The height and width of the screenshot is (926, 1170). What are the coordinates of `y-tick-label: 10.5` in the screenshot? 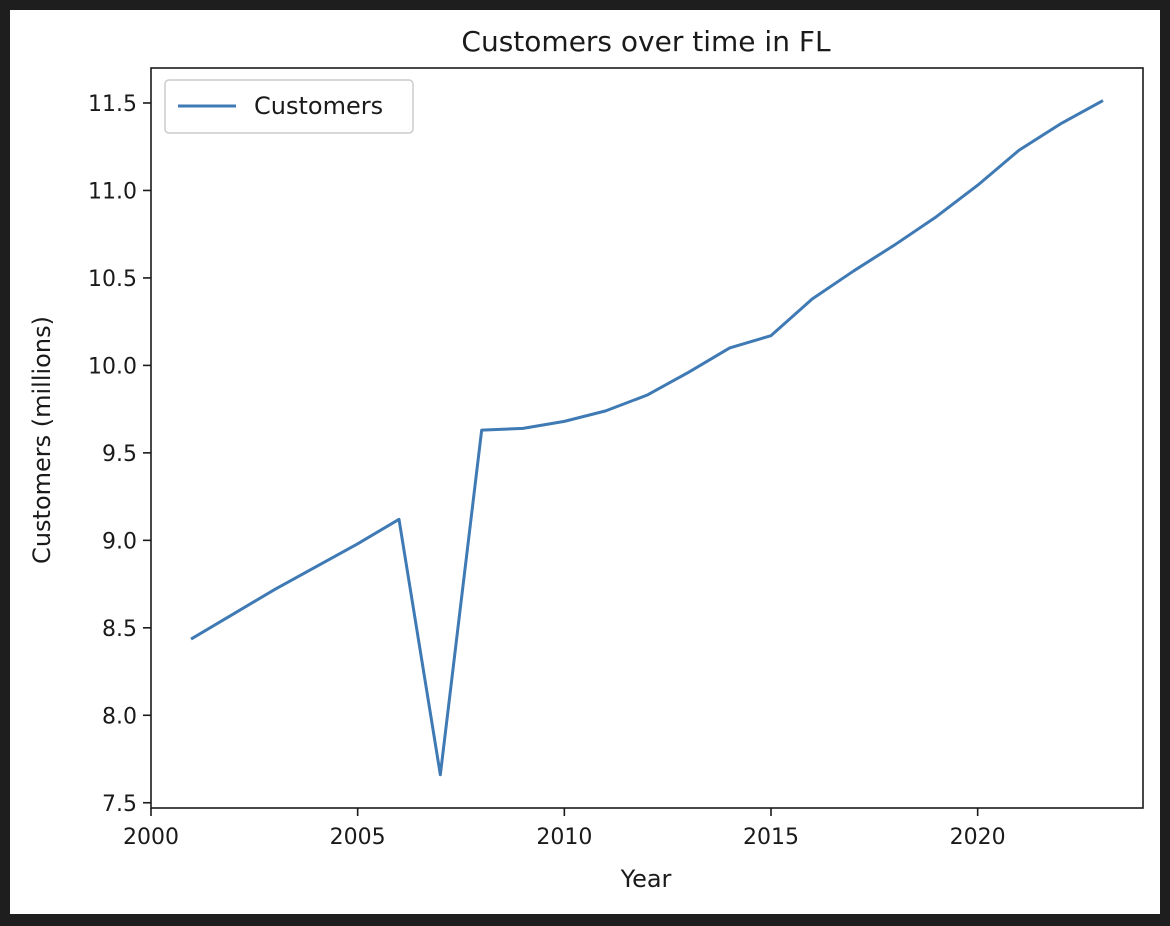 It's located at (112, 279).